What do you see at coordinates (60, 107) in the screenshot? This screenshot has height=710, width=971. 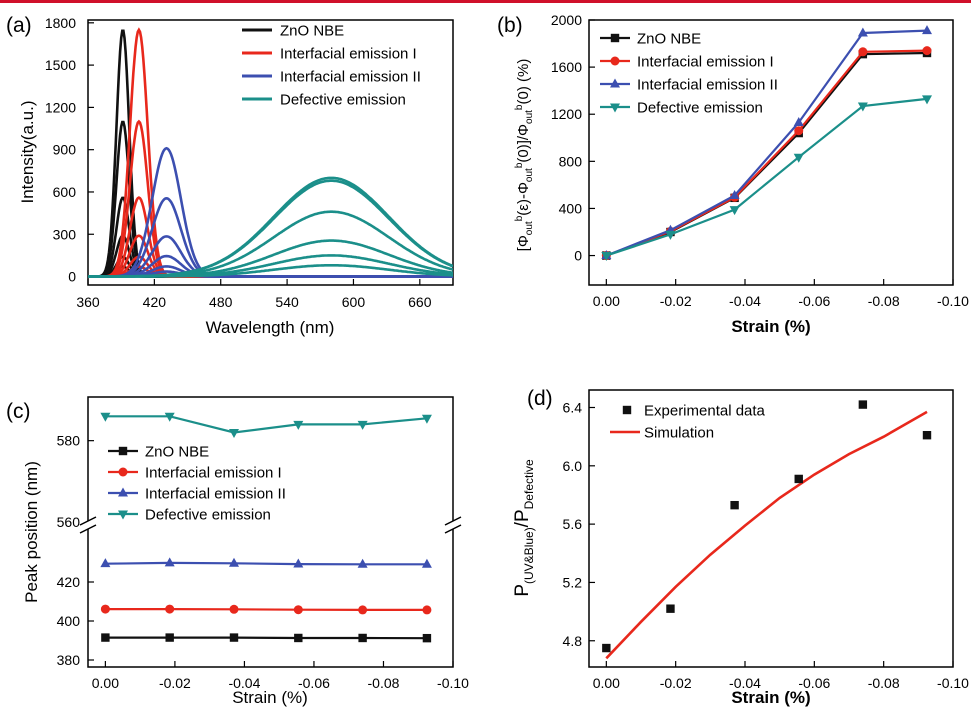 I see `a-ytick-label: 1200` at bounding box center [60, 107].